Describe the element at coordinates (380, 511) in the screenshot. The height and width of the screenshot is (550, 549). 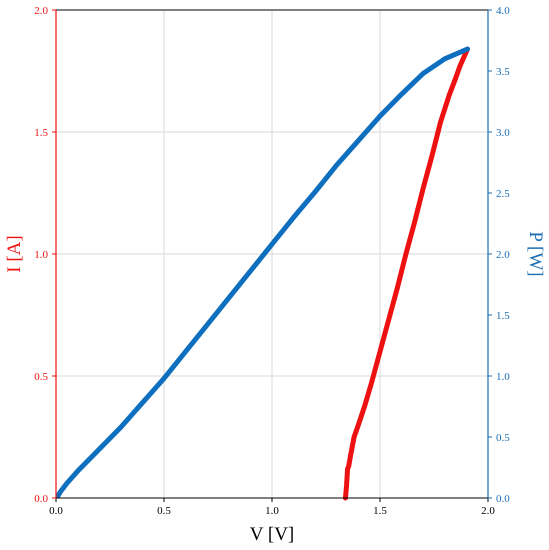
I see `x-tick-label-3: 1.5` at that location.